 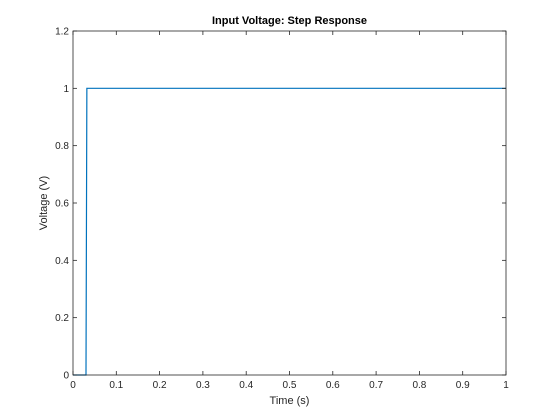 What do you see at coordinates (463, 385) in the screenshot?
I see `x-tick-label: 0.9` at bounding box center [463, 385].